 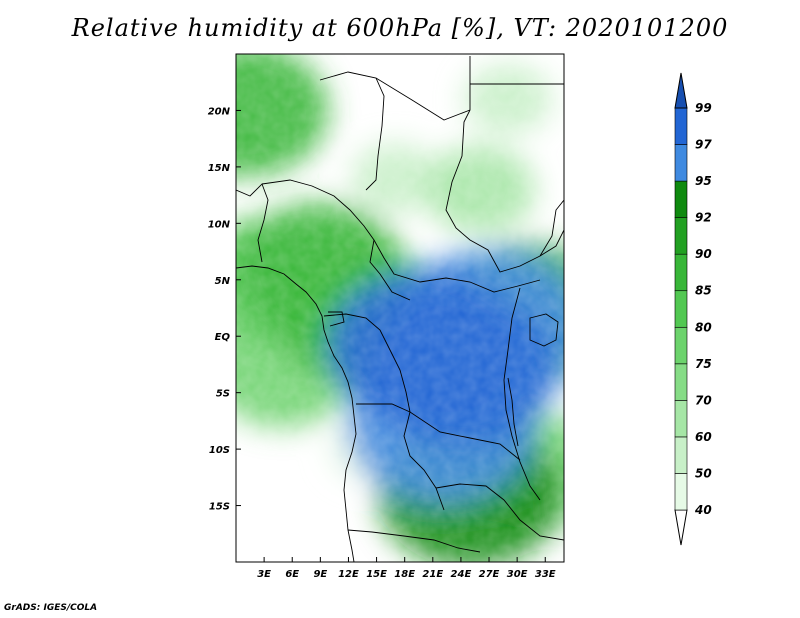 What do you see at coordinates (703, 181) in the screenshot?
I see `colorbar-label: 95` at bounding box center [703, 181].